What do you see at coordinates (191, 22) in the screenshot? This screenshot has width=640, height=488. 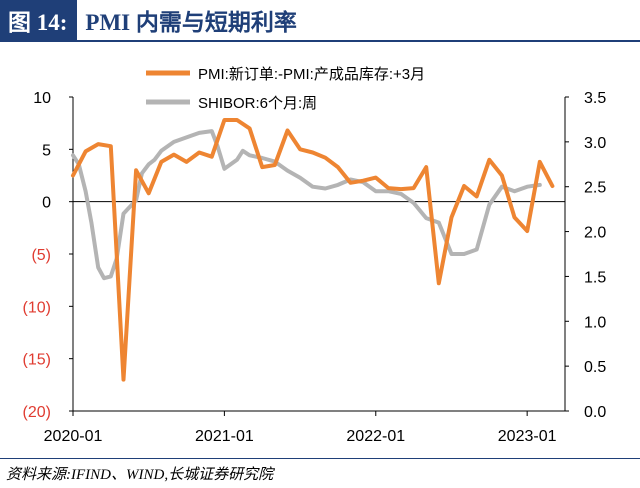 I see `figure-title: PMI 内需与短期利率` at bounding box center [191, 22].